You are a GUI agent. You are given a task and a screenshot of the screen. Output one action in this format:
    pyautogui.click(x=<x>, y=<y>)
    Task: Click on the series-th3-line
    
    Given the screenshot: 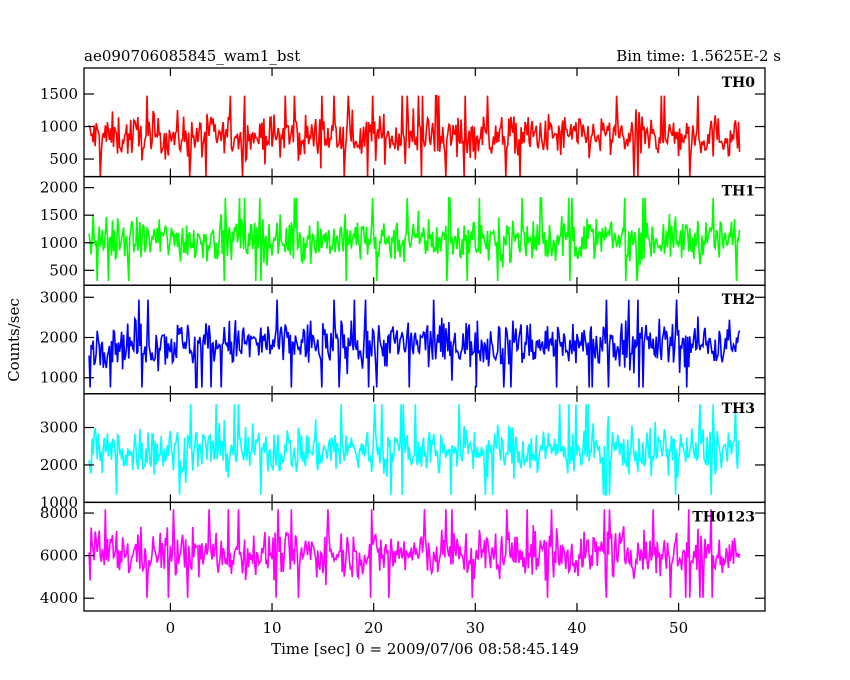 What is the action you would take?
    pyautogui.click(x=414, y=450)
    